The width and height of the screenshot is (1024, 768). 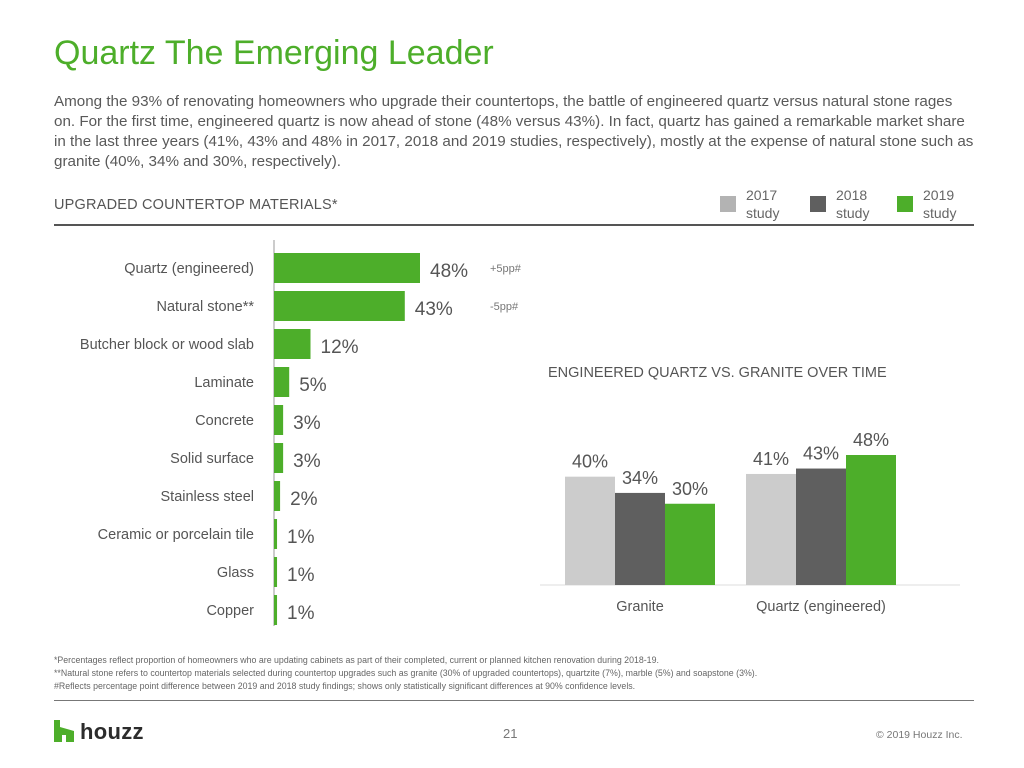 What do you see at coordinates (340, 347) in the screenshot?
I see `value-label-butcher-block-or-wood-slab: 12%` at bounding box center [340, 347].